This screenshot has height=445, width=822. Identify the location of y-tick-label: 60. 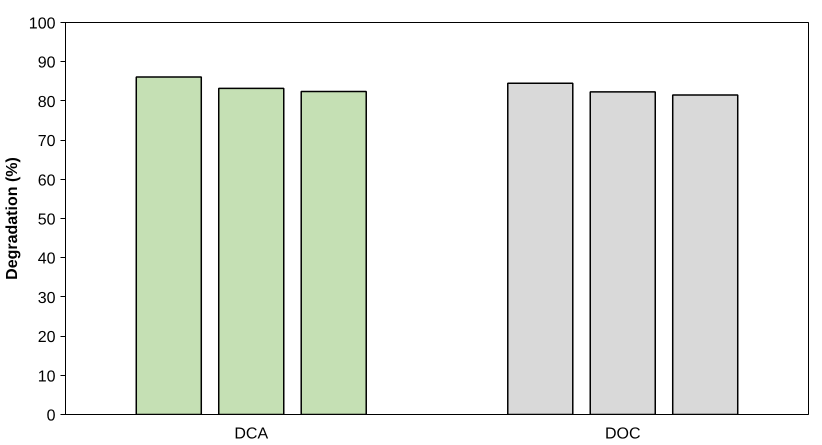
(47, 181).